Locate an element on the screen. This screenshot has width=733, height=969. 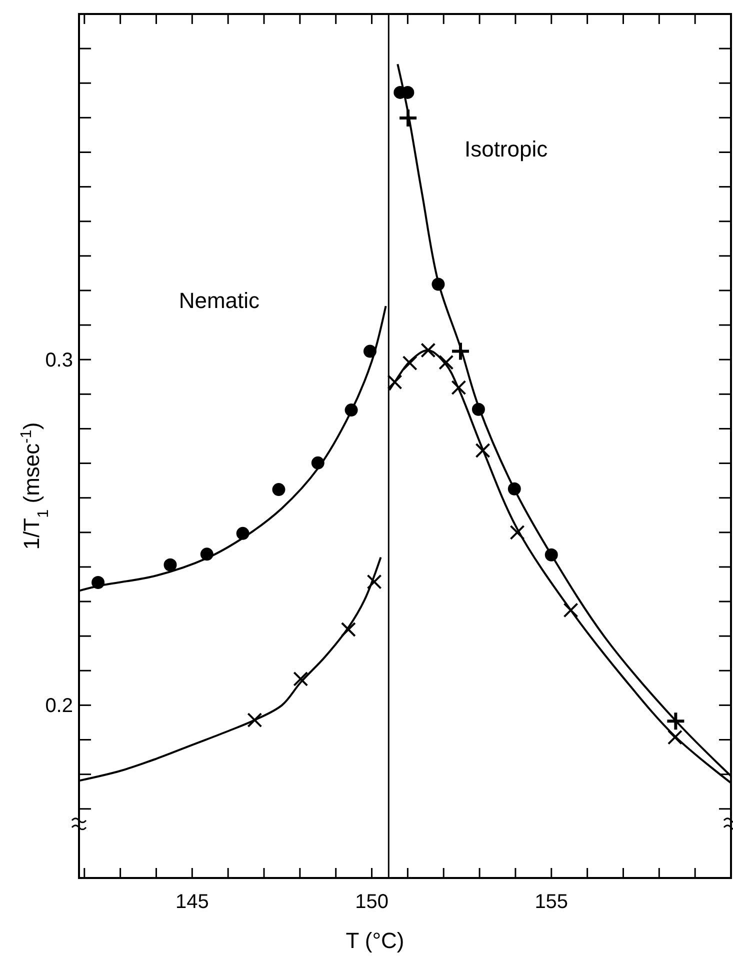
x-tick-label: 145 is located at coordinates (192, 902).